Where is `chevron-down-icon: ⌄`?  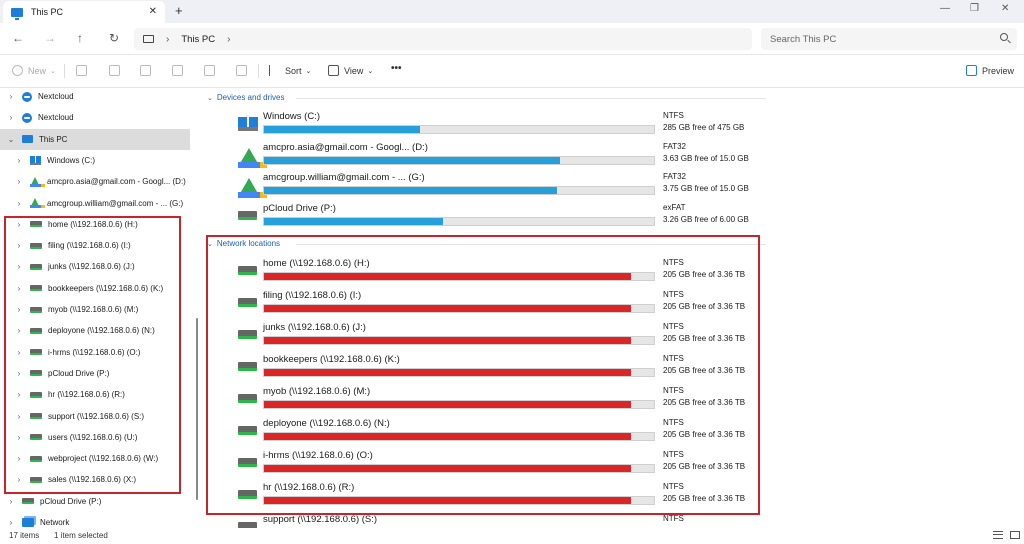
chevron-down-icon: ⌄ is located at coordinates (11, 139).